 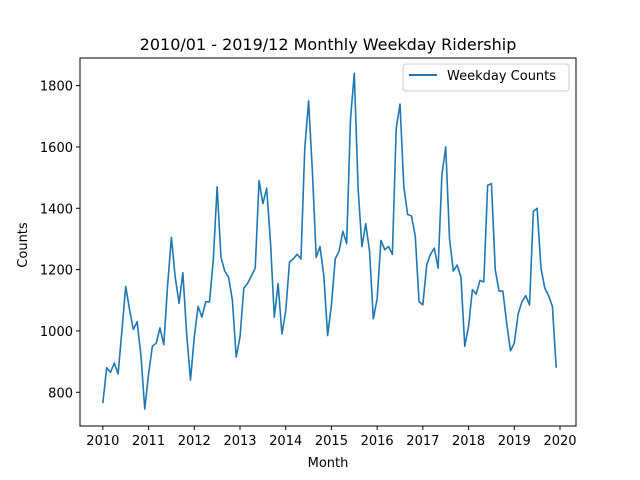 What do you see at coordinates (56, 148) in the screenshot?
I see `y-tick-label: 1600` at bounding box center [56, 148].